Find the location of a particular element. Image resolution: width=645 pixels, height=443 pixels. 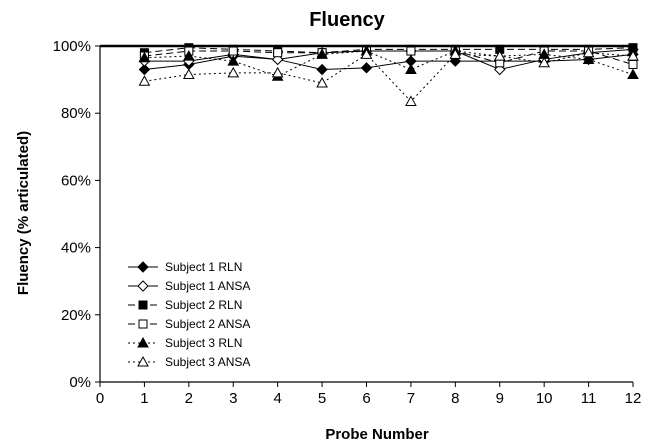

legend-item: Subject 1 ANSA is located at coordinates (189, 286).